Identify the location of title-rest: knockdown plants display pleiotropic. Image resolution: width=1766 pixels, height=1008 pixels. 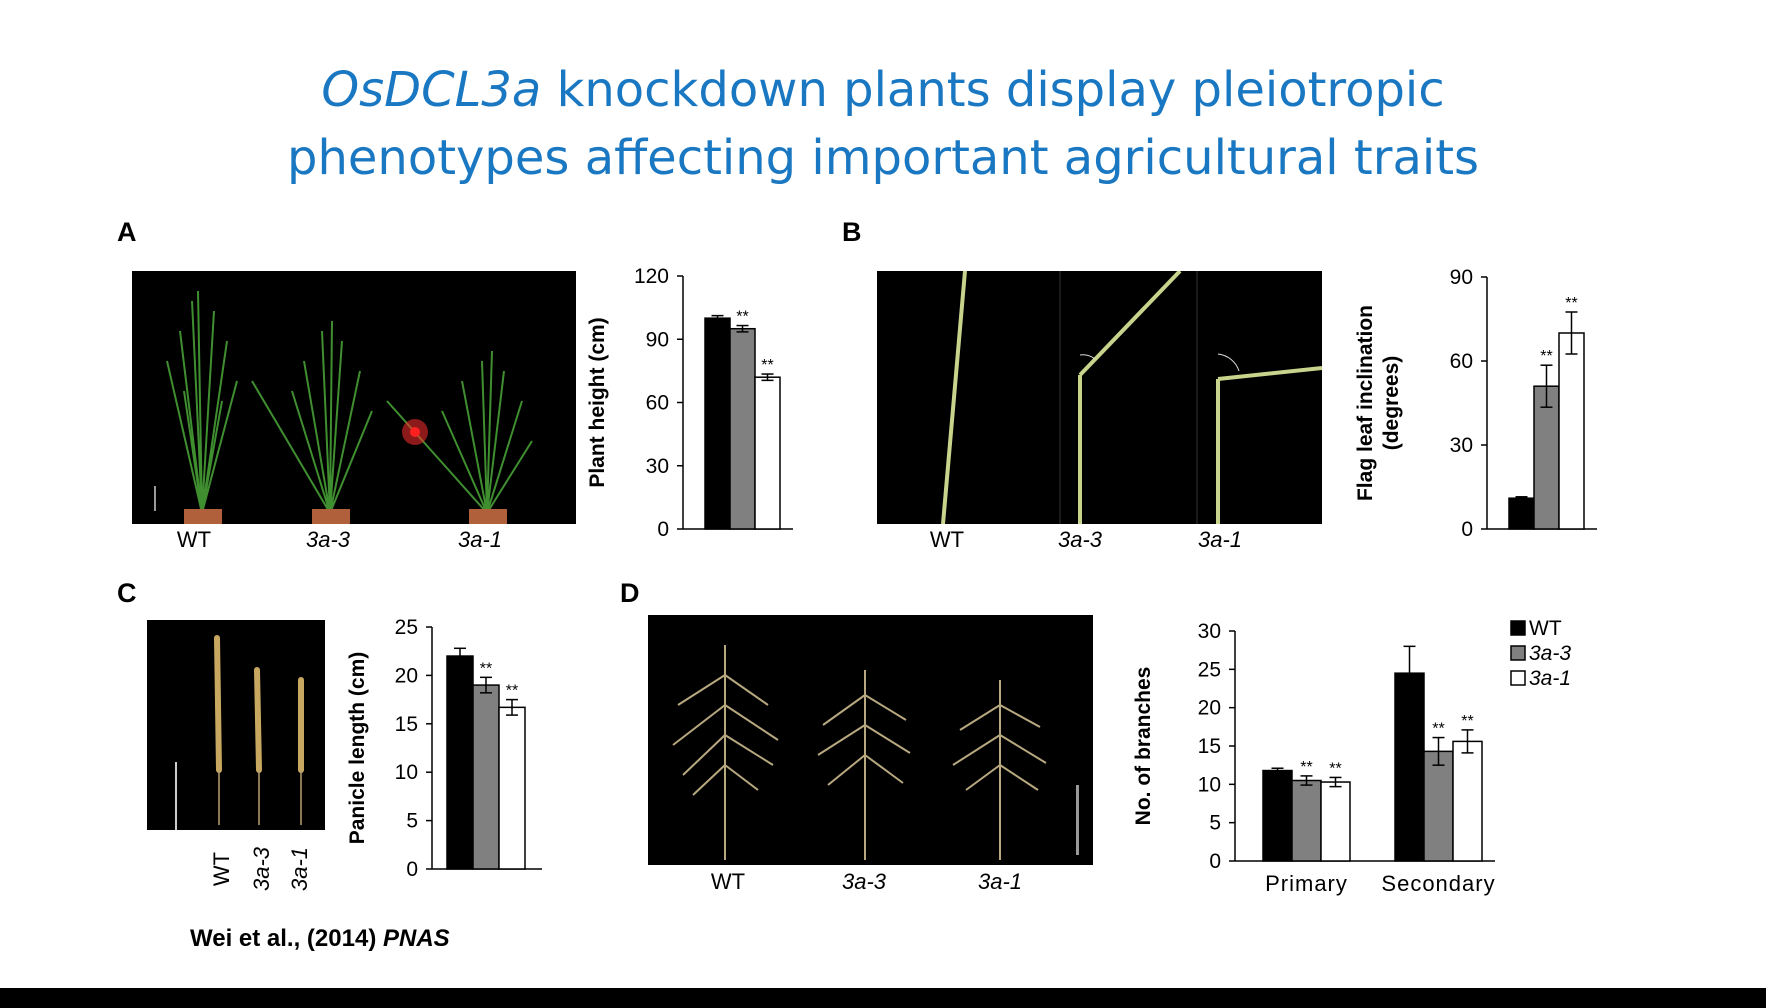
(993, 90).